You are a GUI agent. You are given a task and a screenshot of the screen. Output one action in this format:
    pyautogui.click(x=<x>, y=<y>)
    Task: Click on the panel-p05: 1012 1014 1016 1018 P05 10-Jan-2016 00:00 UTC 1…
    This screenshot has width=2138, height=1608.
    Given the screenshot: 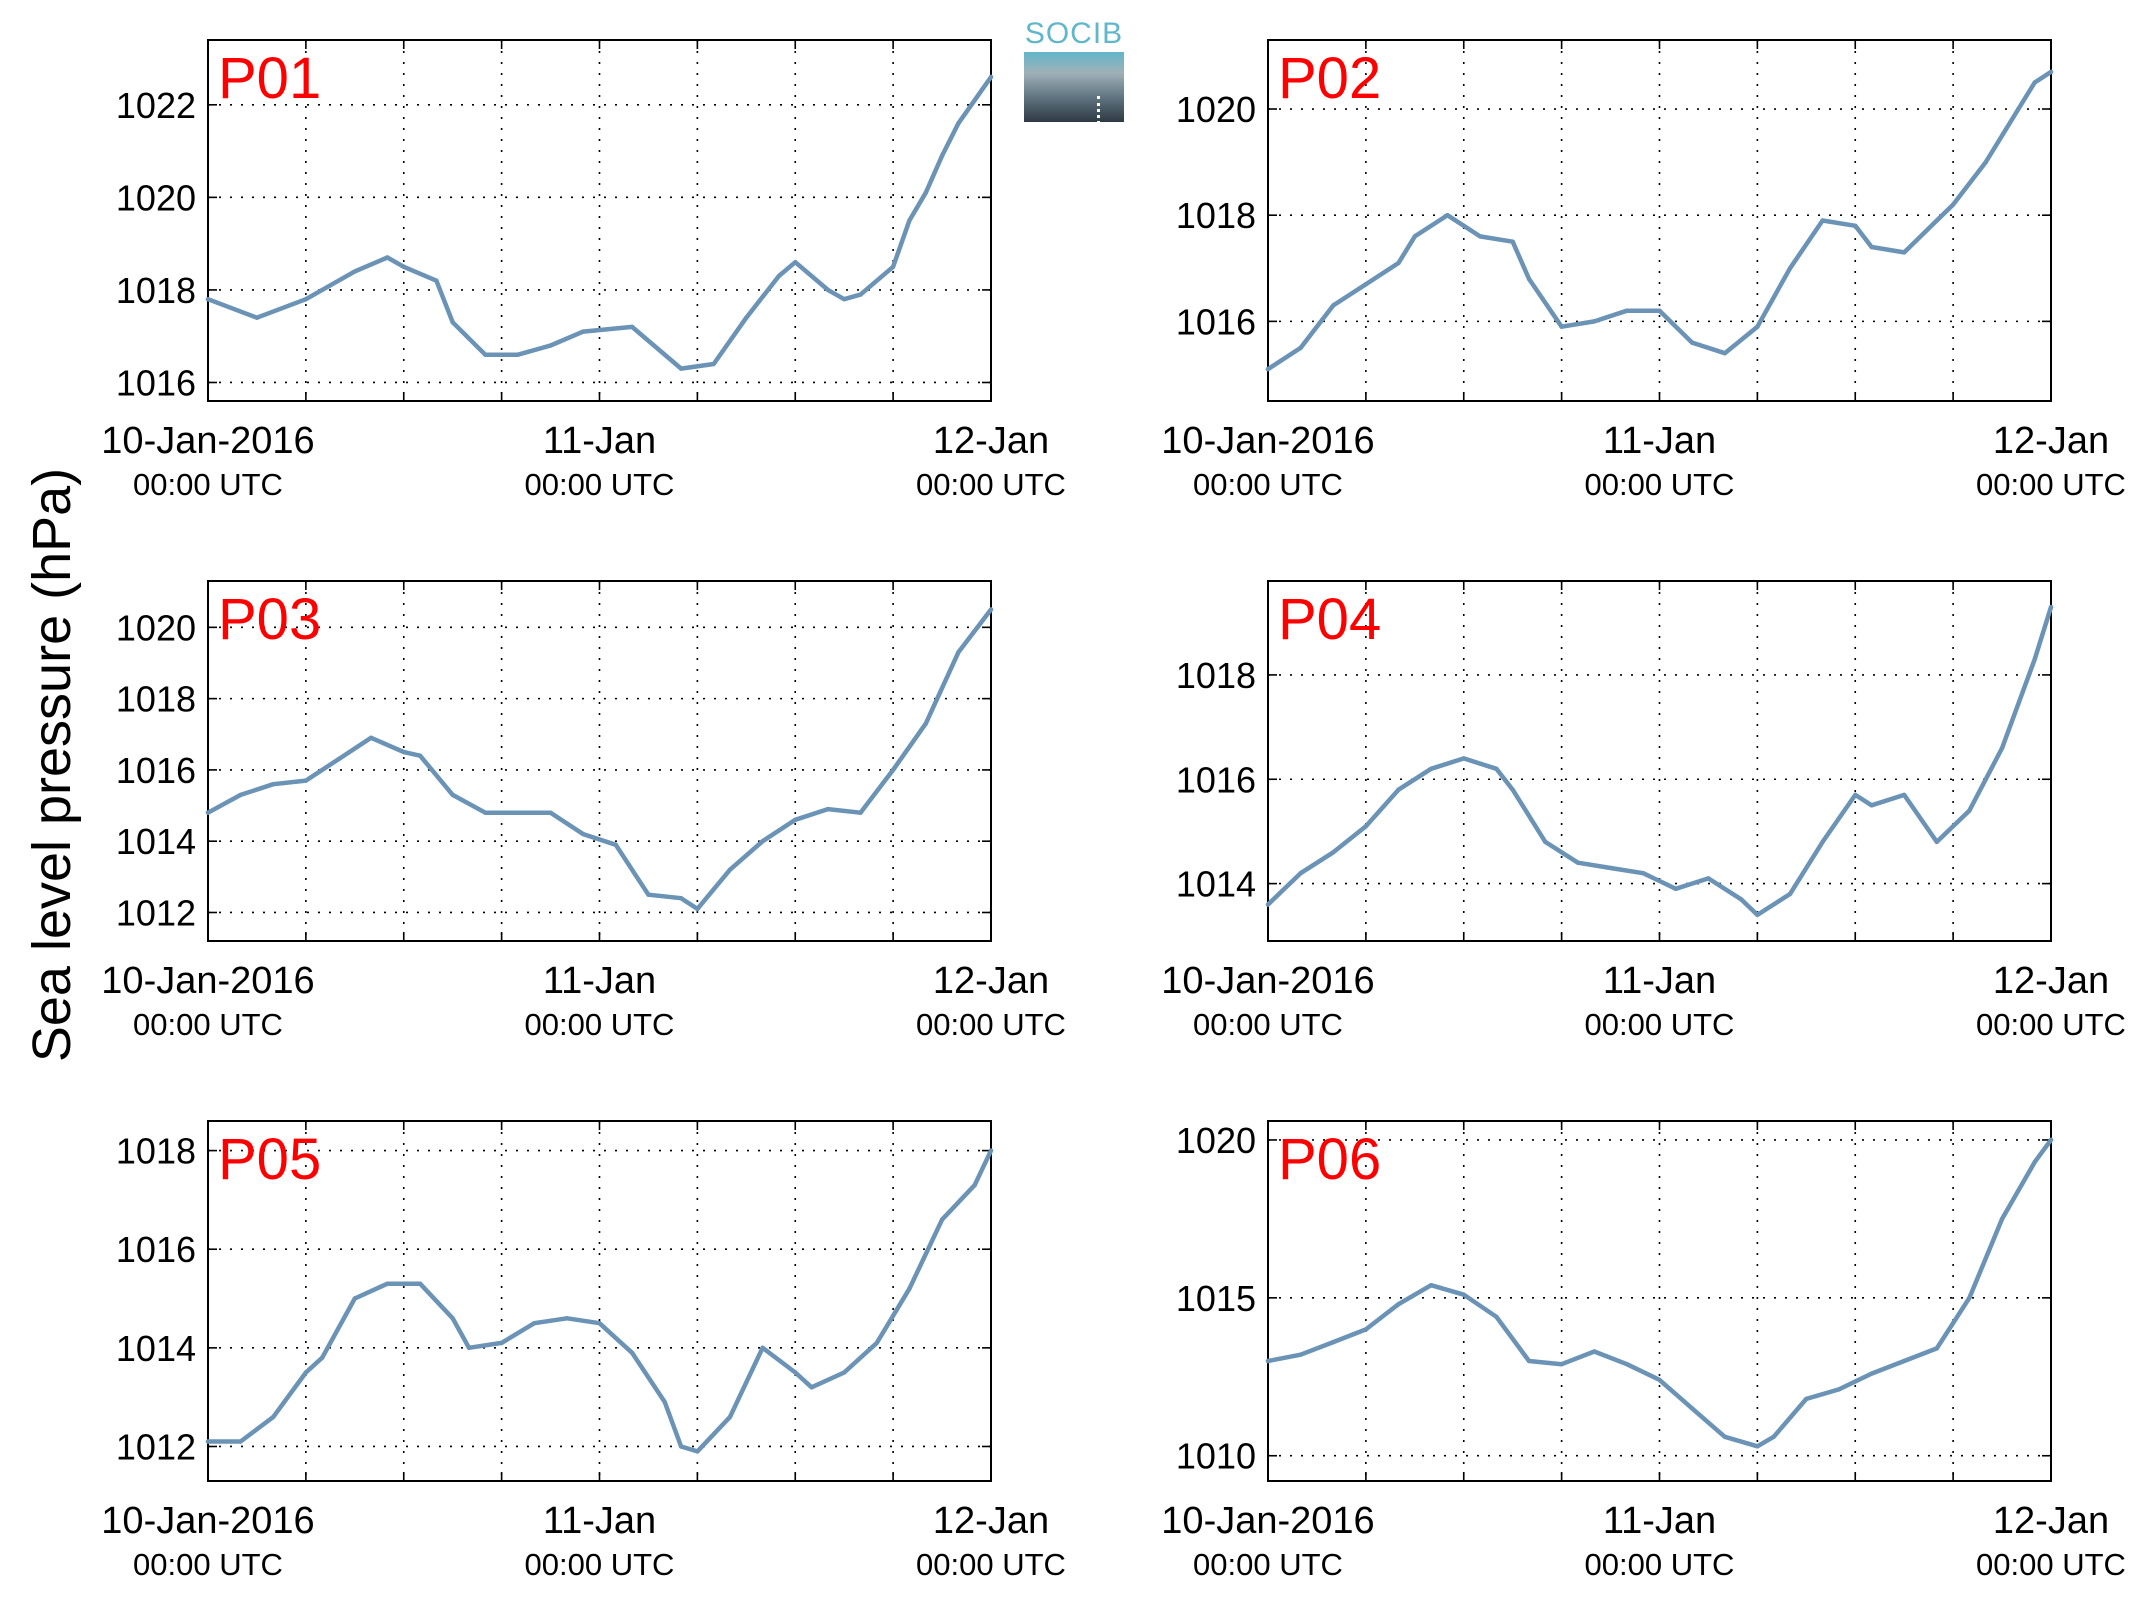 What is the action you would take?
    pyautogui.click(x=583, y=1351)
    